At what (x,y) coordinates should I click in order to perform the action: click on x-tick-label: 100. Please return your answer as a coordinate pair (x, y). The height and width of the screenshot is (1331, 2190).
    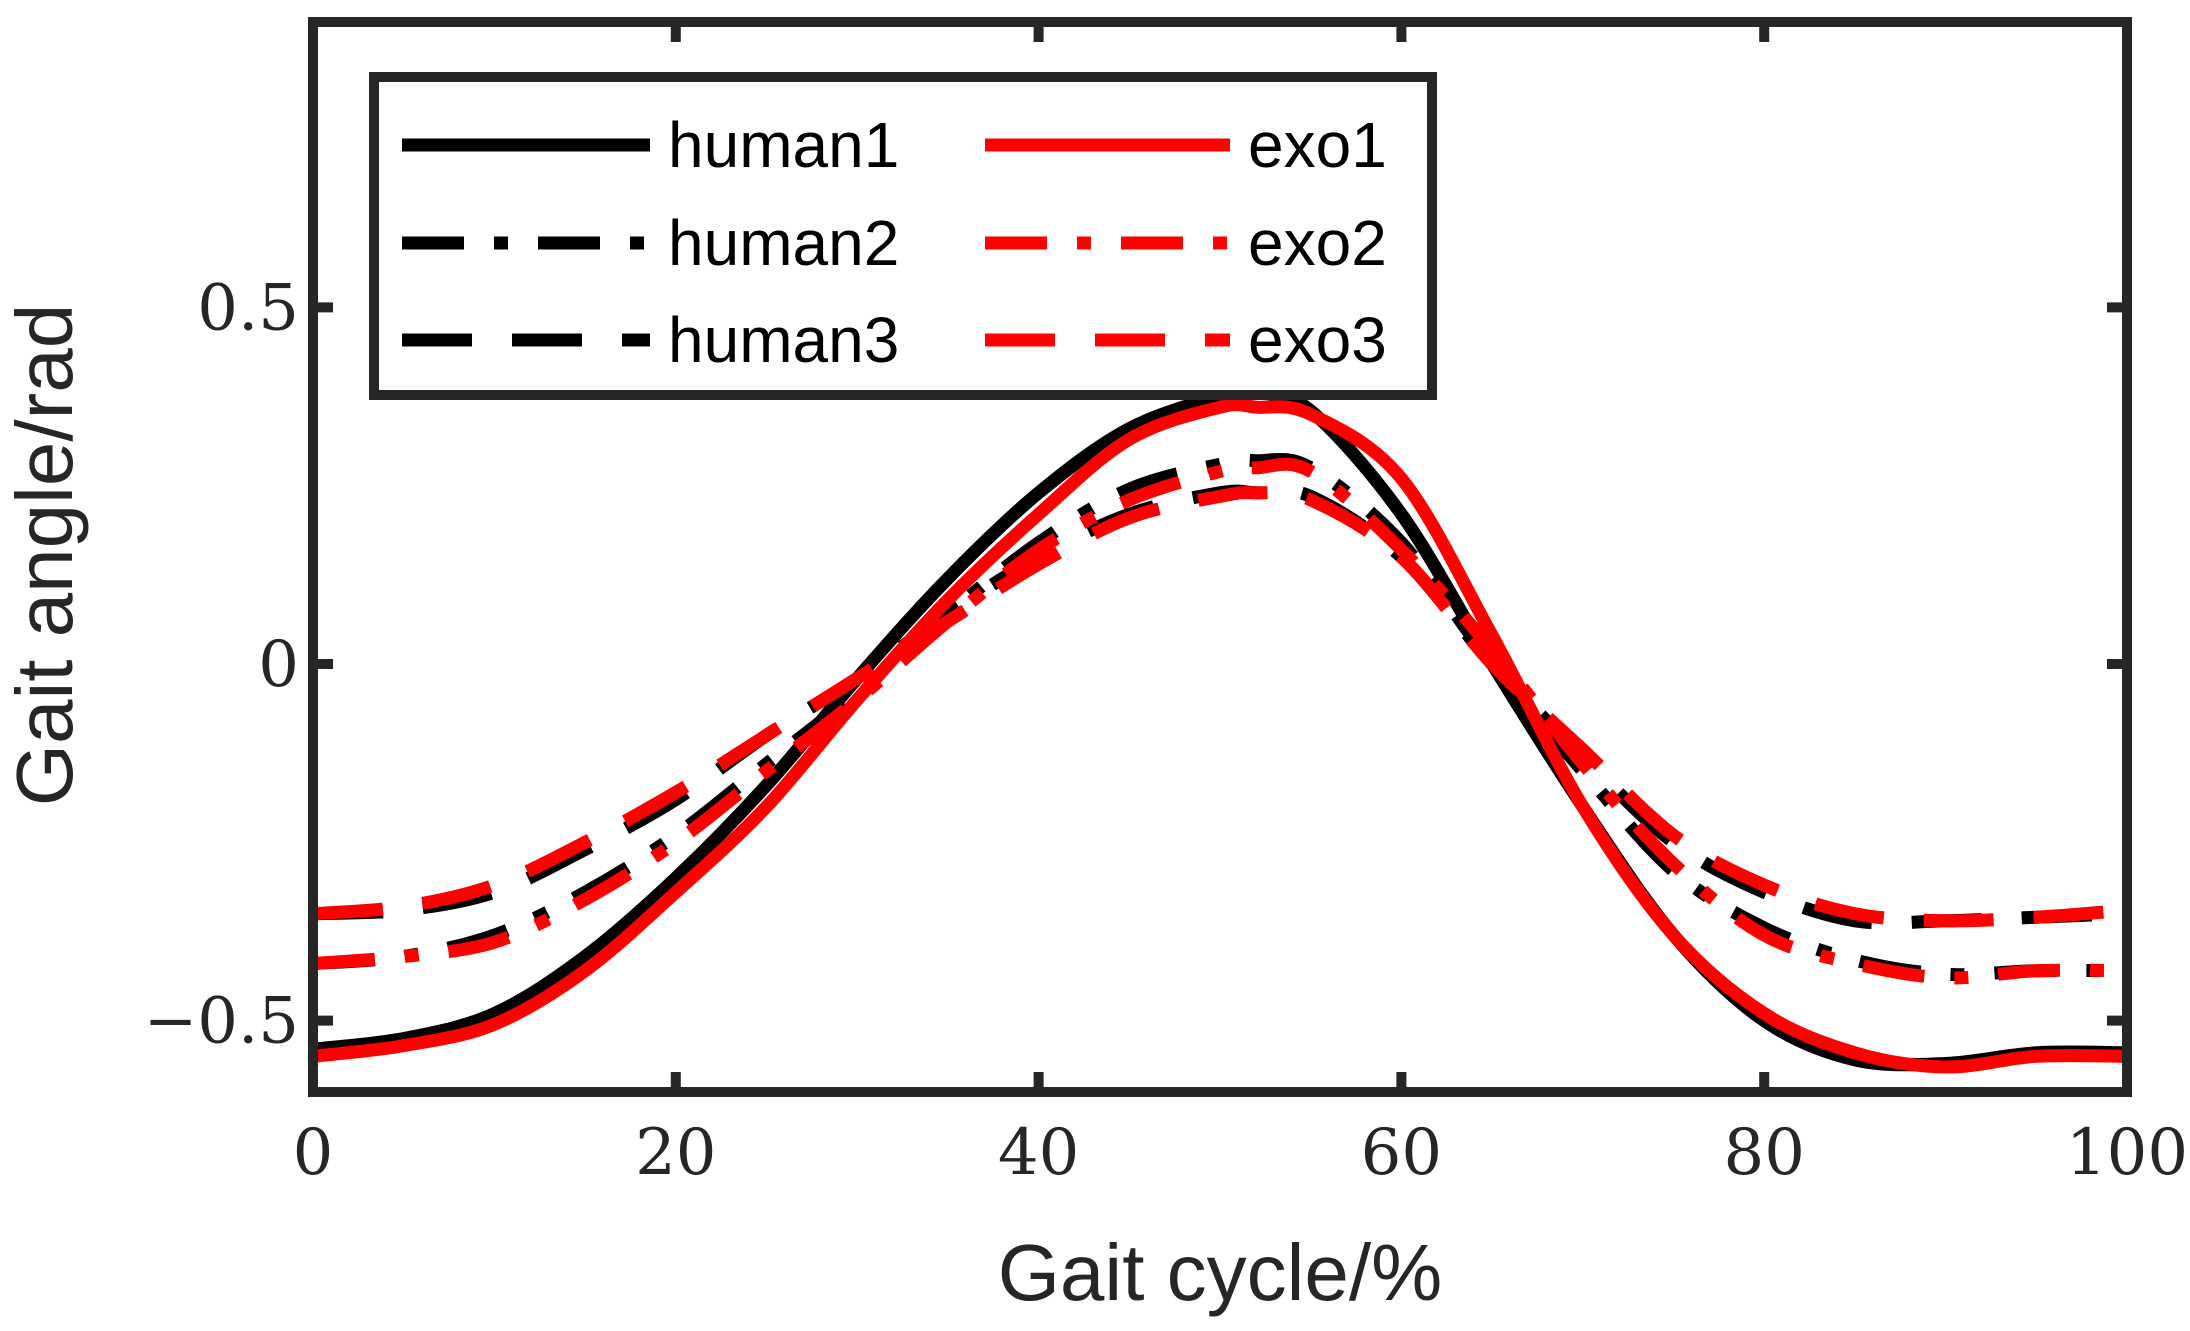
    Looking at the image, I should click on (2127, 1153).